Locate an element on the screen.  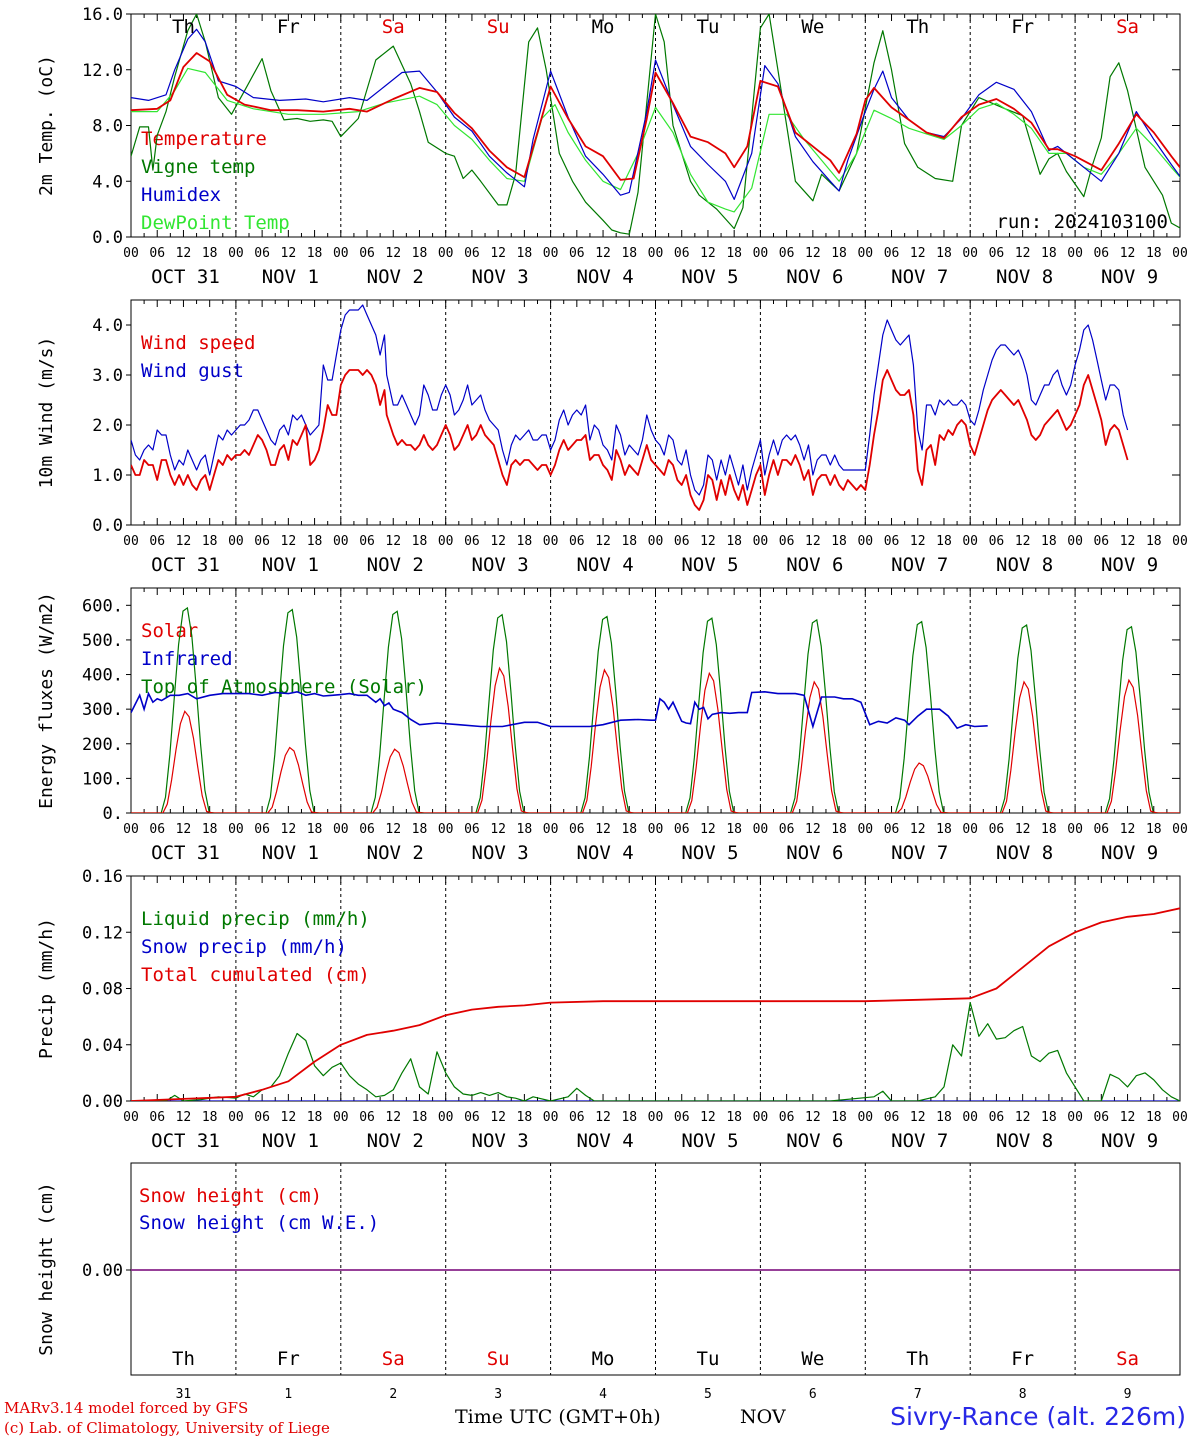
legend-entry: Wind gust is located at coordinates (192, 371).